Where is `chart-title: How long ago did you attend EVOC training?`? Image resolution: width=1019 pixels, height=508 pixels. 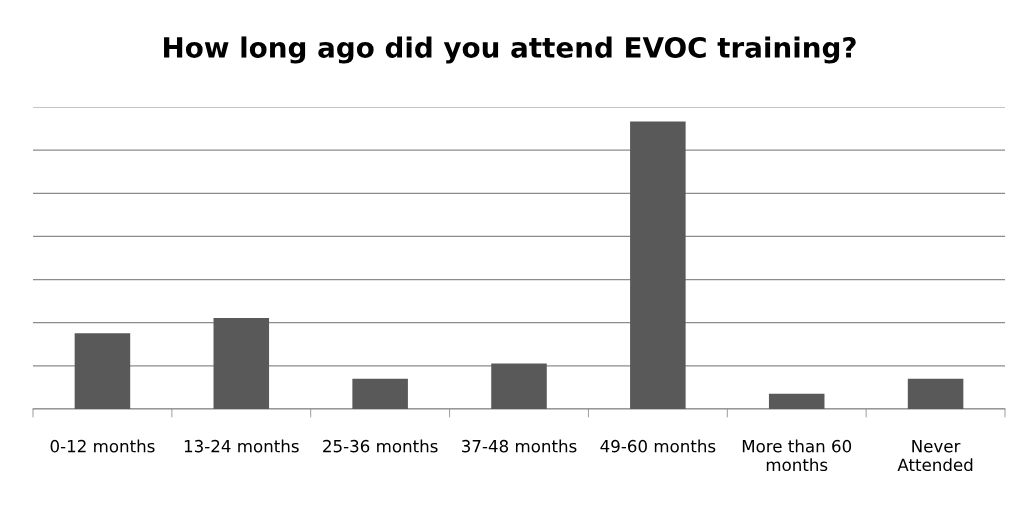 chart-title: How long ago did you attend EVOC training? is located at coordinates (510, 50).